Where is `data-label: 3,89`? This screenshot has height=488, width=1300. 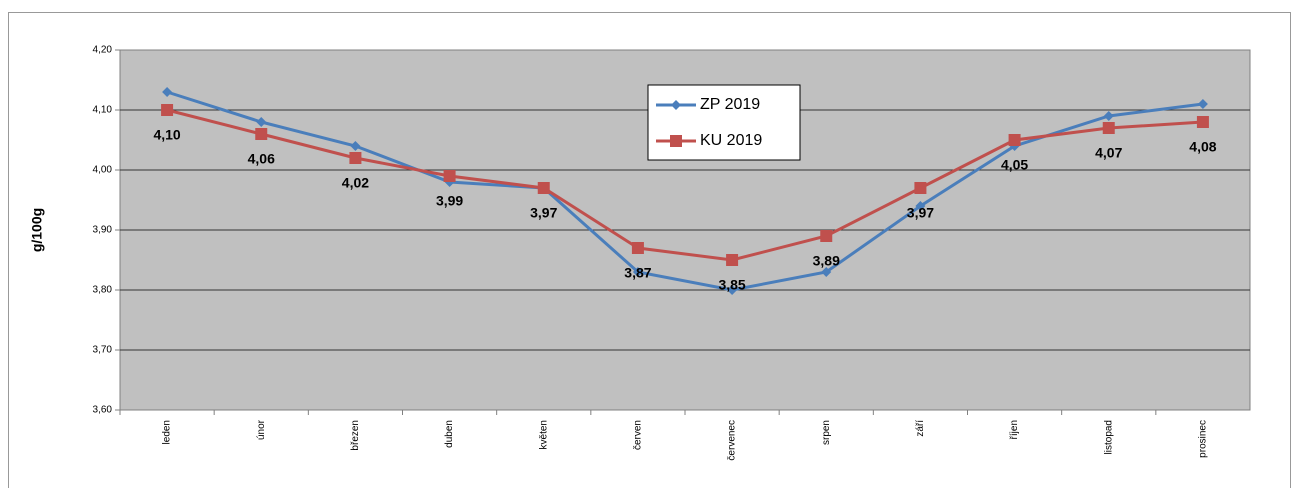 data-label: 3,89 is located at coordinates (826, 261).